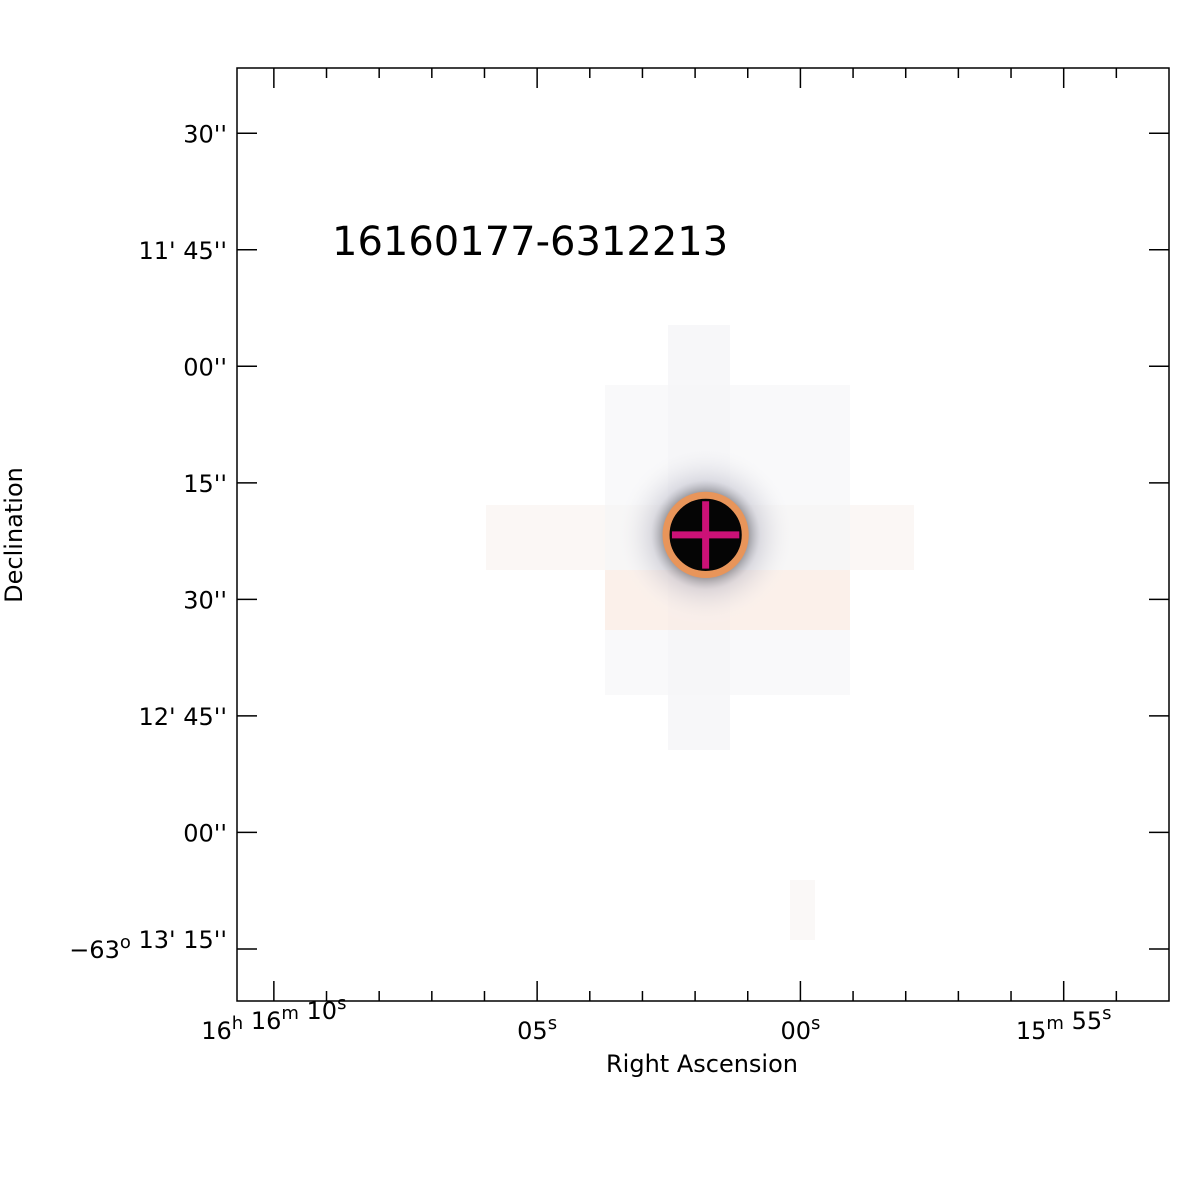  I want to click on y-tick-label: 15'', so click(205, 484).